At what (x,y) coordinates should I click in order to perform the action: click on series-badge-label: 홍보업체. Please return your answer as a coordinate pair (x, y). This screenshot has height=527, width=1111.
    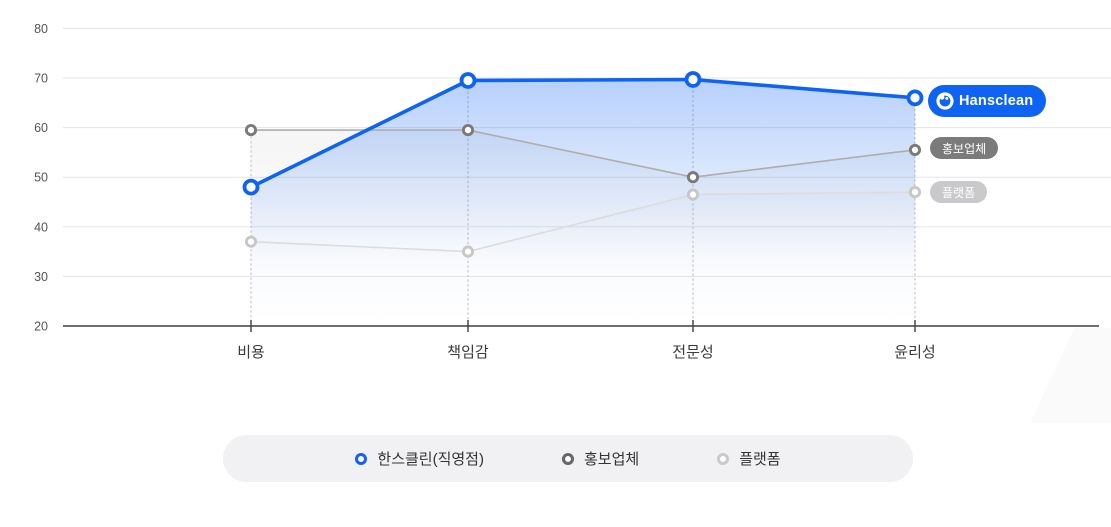
    Looking at the image, I should click on (964, 148).